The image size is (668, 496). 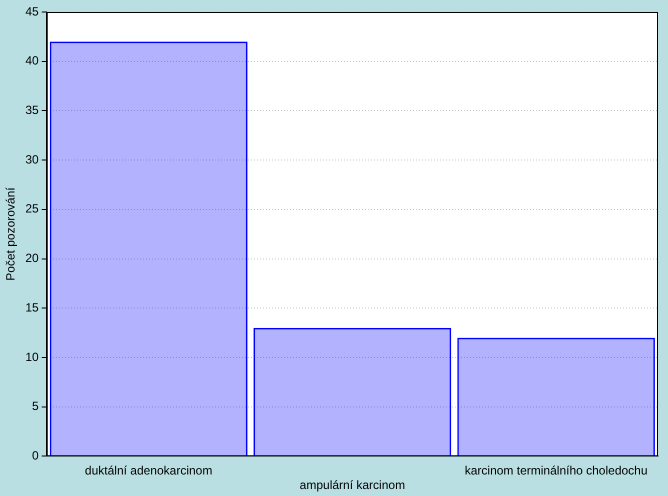 I want to click on y-axis-title: Počet pozorování, so click(x=11, y=233).